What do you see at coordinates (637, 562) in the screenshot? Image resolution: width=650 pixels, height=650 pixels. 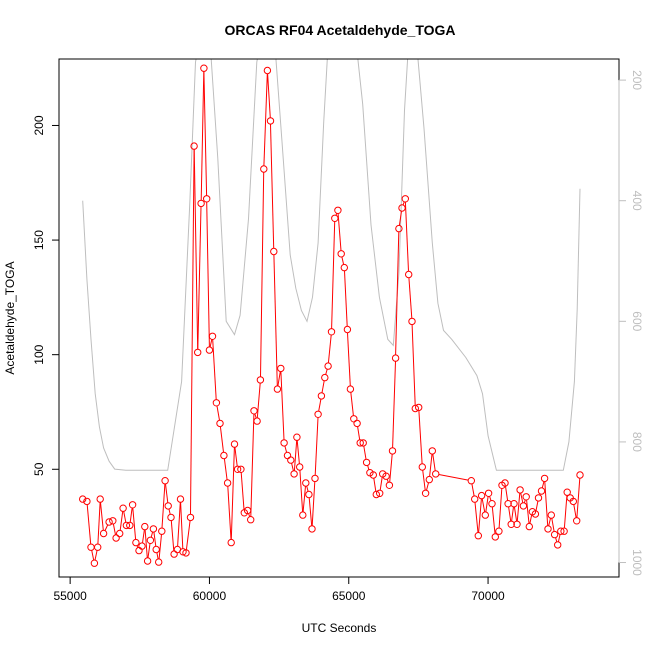 I see `right-tick-label: 1000` at bounding box center [637, 562].